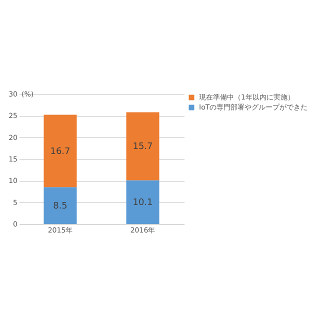 This screenshot has width=320, height=320. I want to click on data-label: 15.7, so click(142, 147).